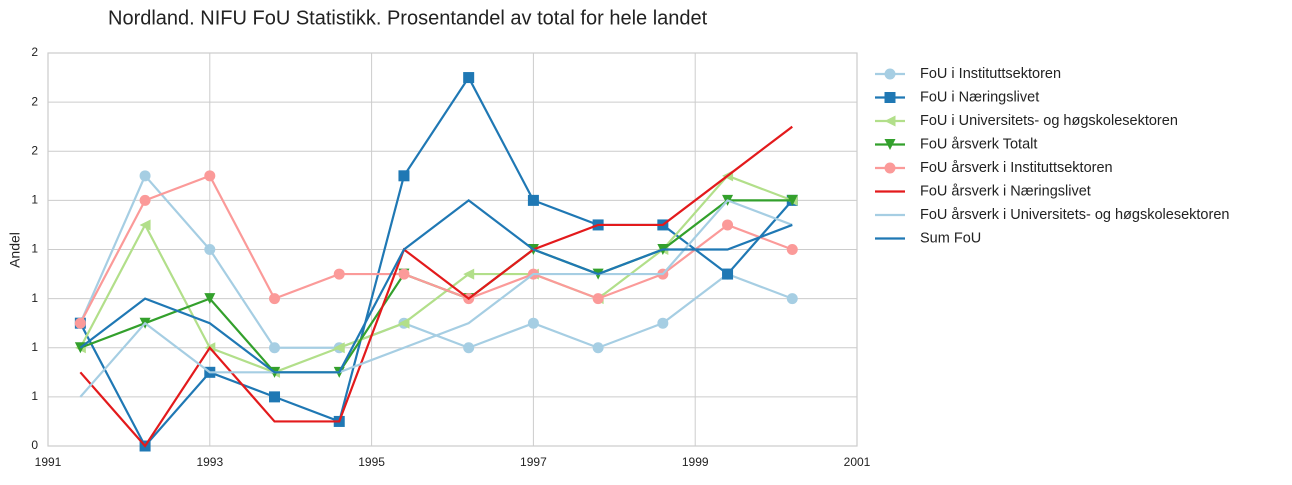 The height and width of the screenshot is (485, 1292). Describe the element at coordinates (857, 462) in the screenshot. I see `x-tick-label: 2001` at that location.